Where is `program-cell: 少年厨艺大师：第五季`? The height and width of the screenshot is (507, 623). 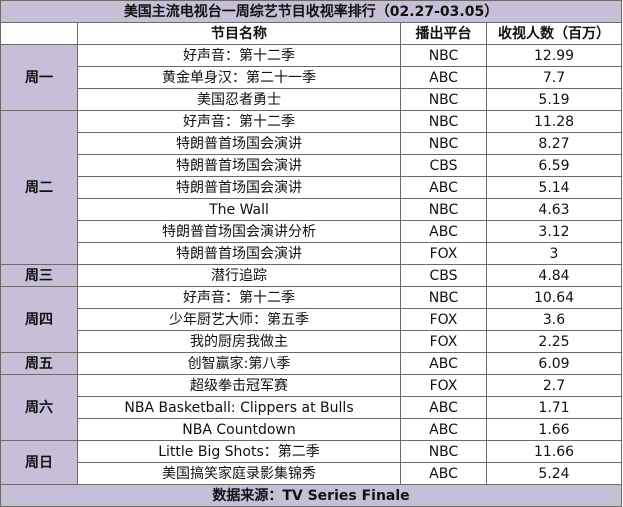 program-cell: 少年厨艺大师：第五季 is located at coordinates (239, 319).